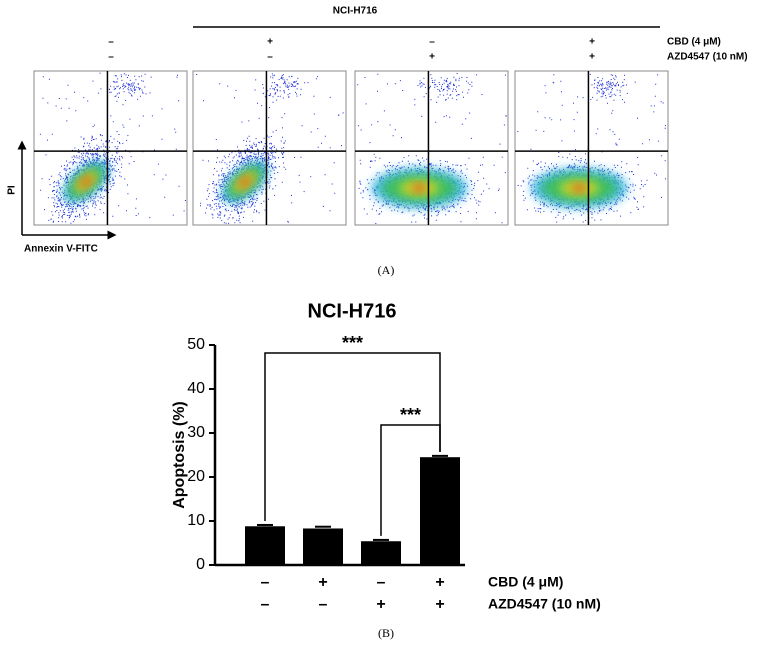 The image size is (772, 647). What do you see at coordinates (386, 270) in the screenshot?
I see `panel-label: (A)` at bounding box center [386, 270].